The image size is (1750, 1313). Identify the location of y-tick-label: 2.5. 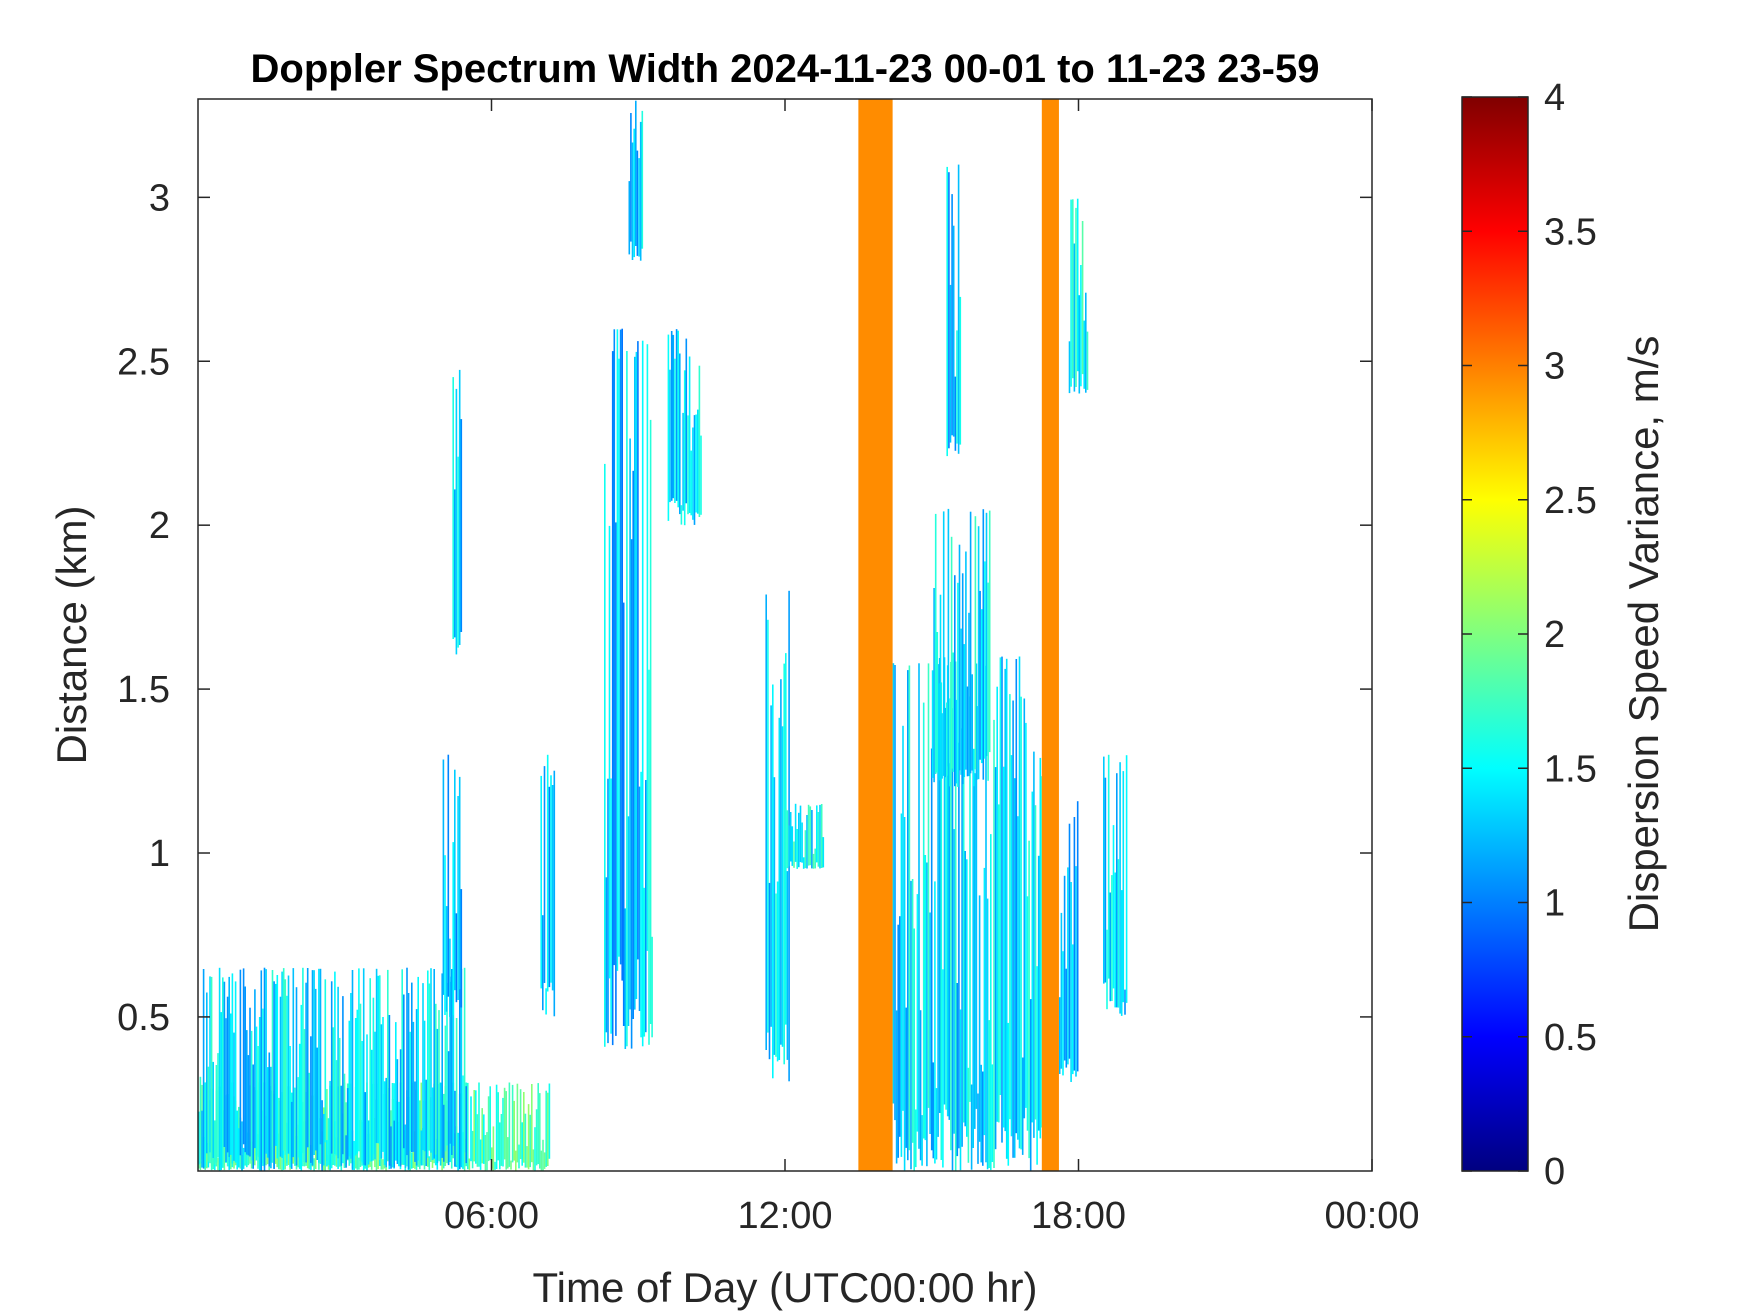
(143, 362).